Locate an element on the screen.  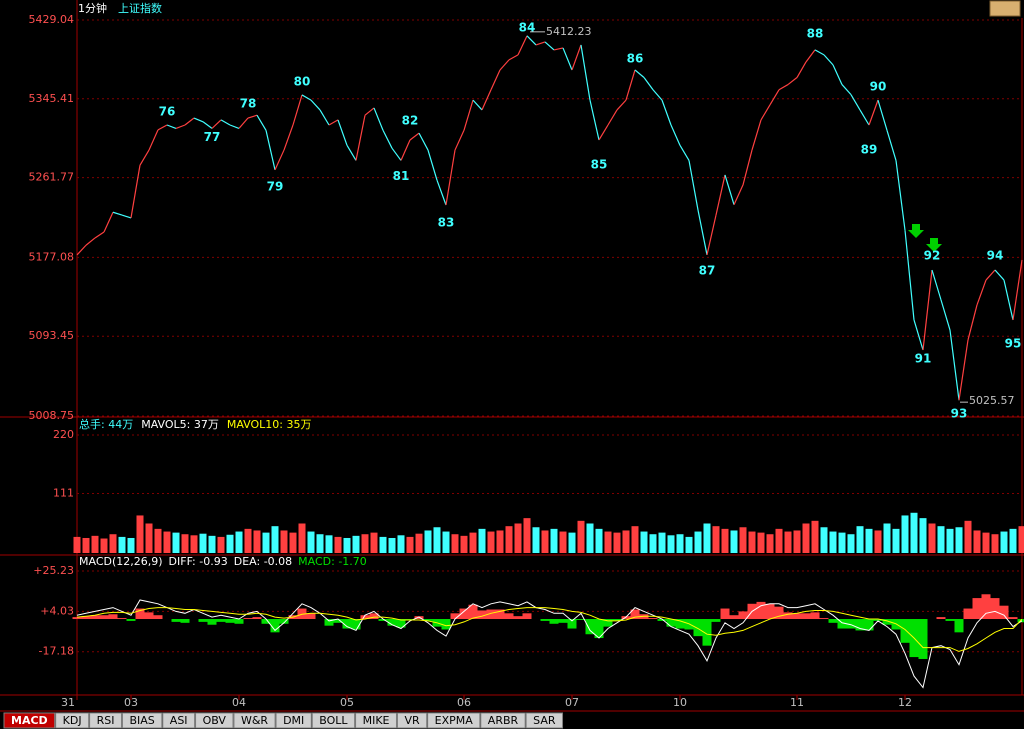
tab: MACD is located at coordinates (29, 720).